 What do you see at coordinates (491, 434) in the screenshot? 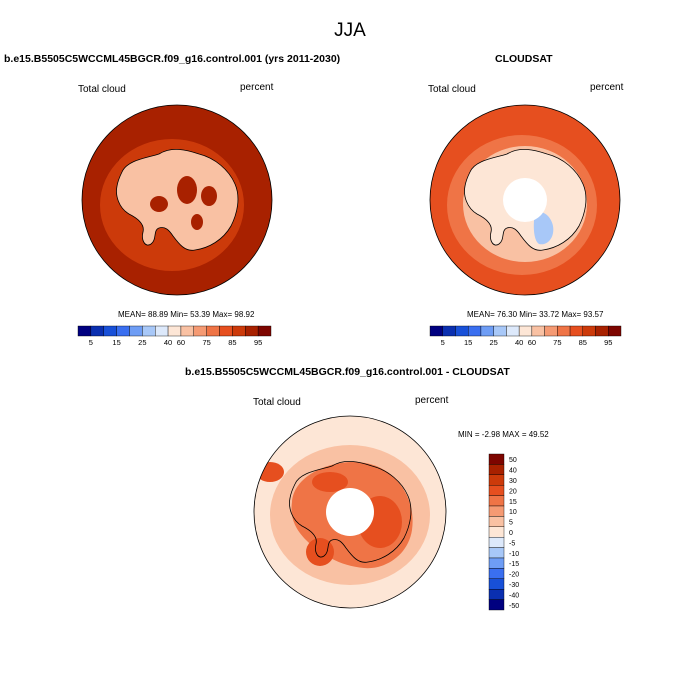
I see `diff-min-value: -2.98` at bounding box center [491, 434].